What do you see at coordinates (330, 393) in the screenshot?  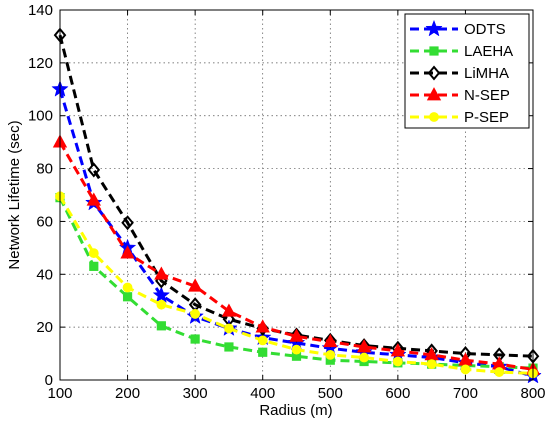 I see `x-tick-label: 500` at bounding box center [330, 393].